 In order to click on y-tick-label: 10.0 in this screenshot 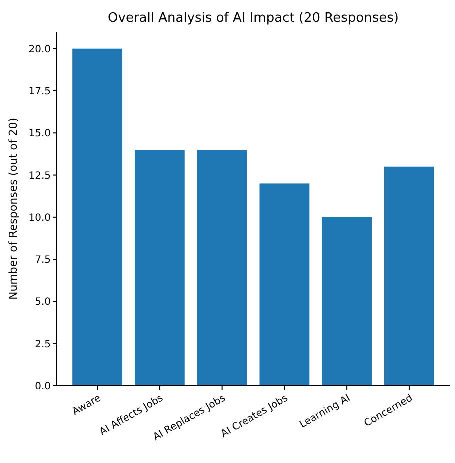, I will do `click(39, 218)`.